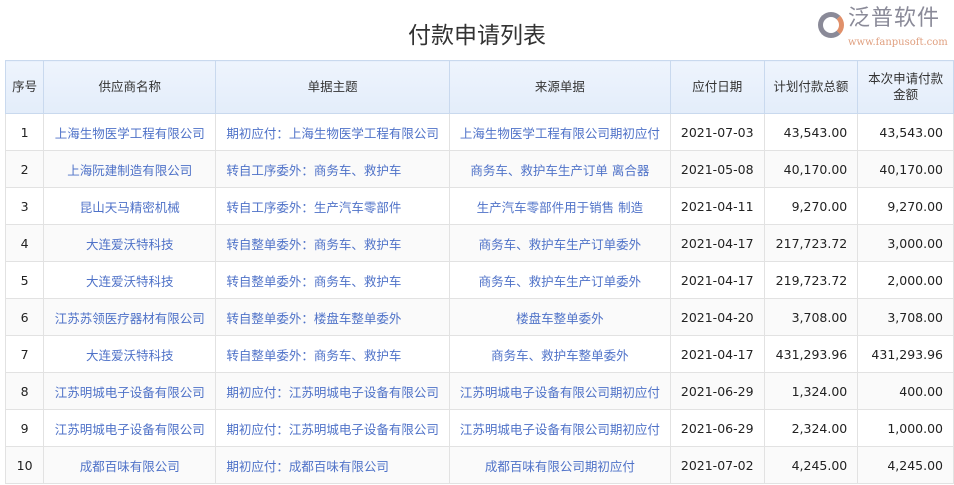  Describe the element at coordinates (811, 243) in the screenshot. I see `planned-total: 217,723.72` at that location.